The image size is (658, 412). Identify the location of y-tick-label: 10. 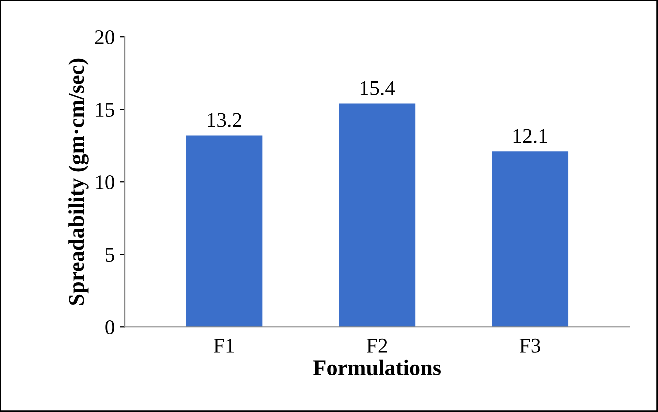
(105, 182).